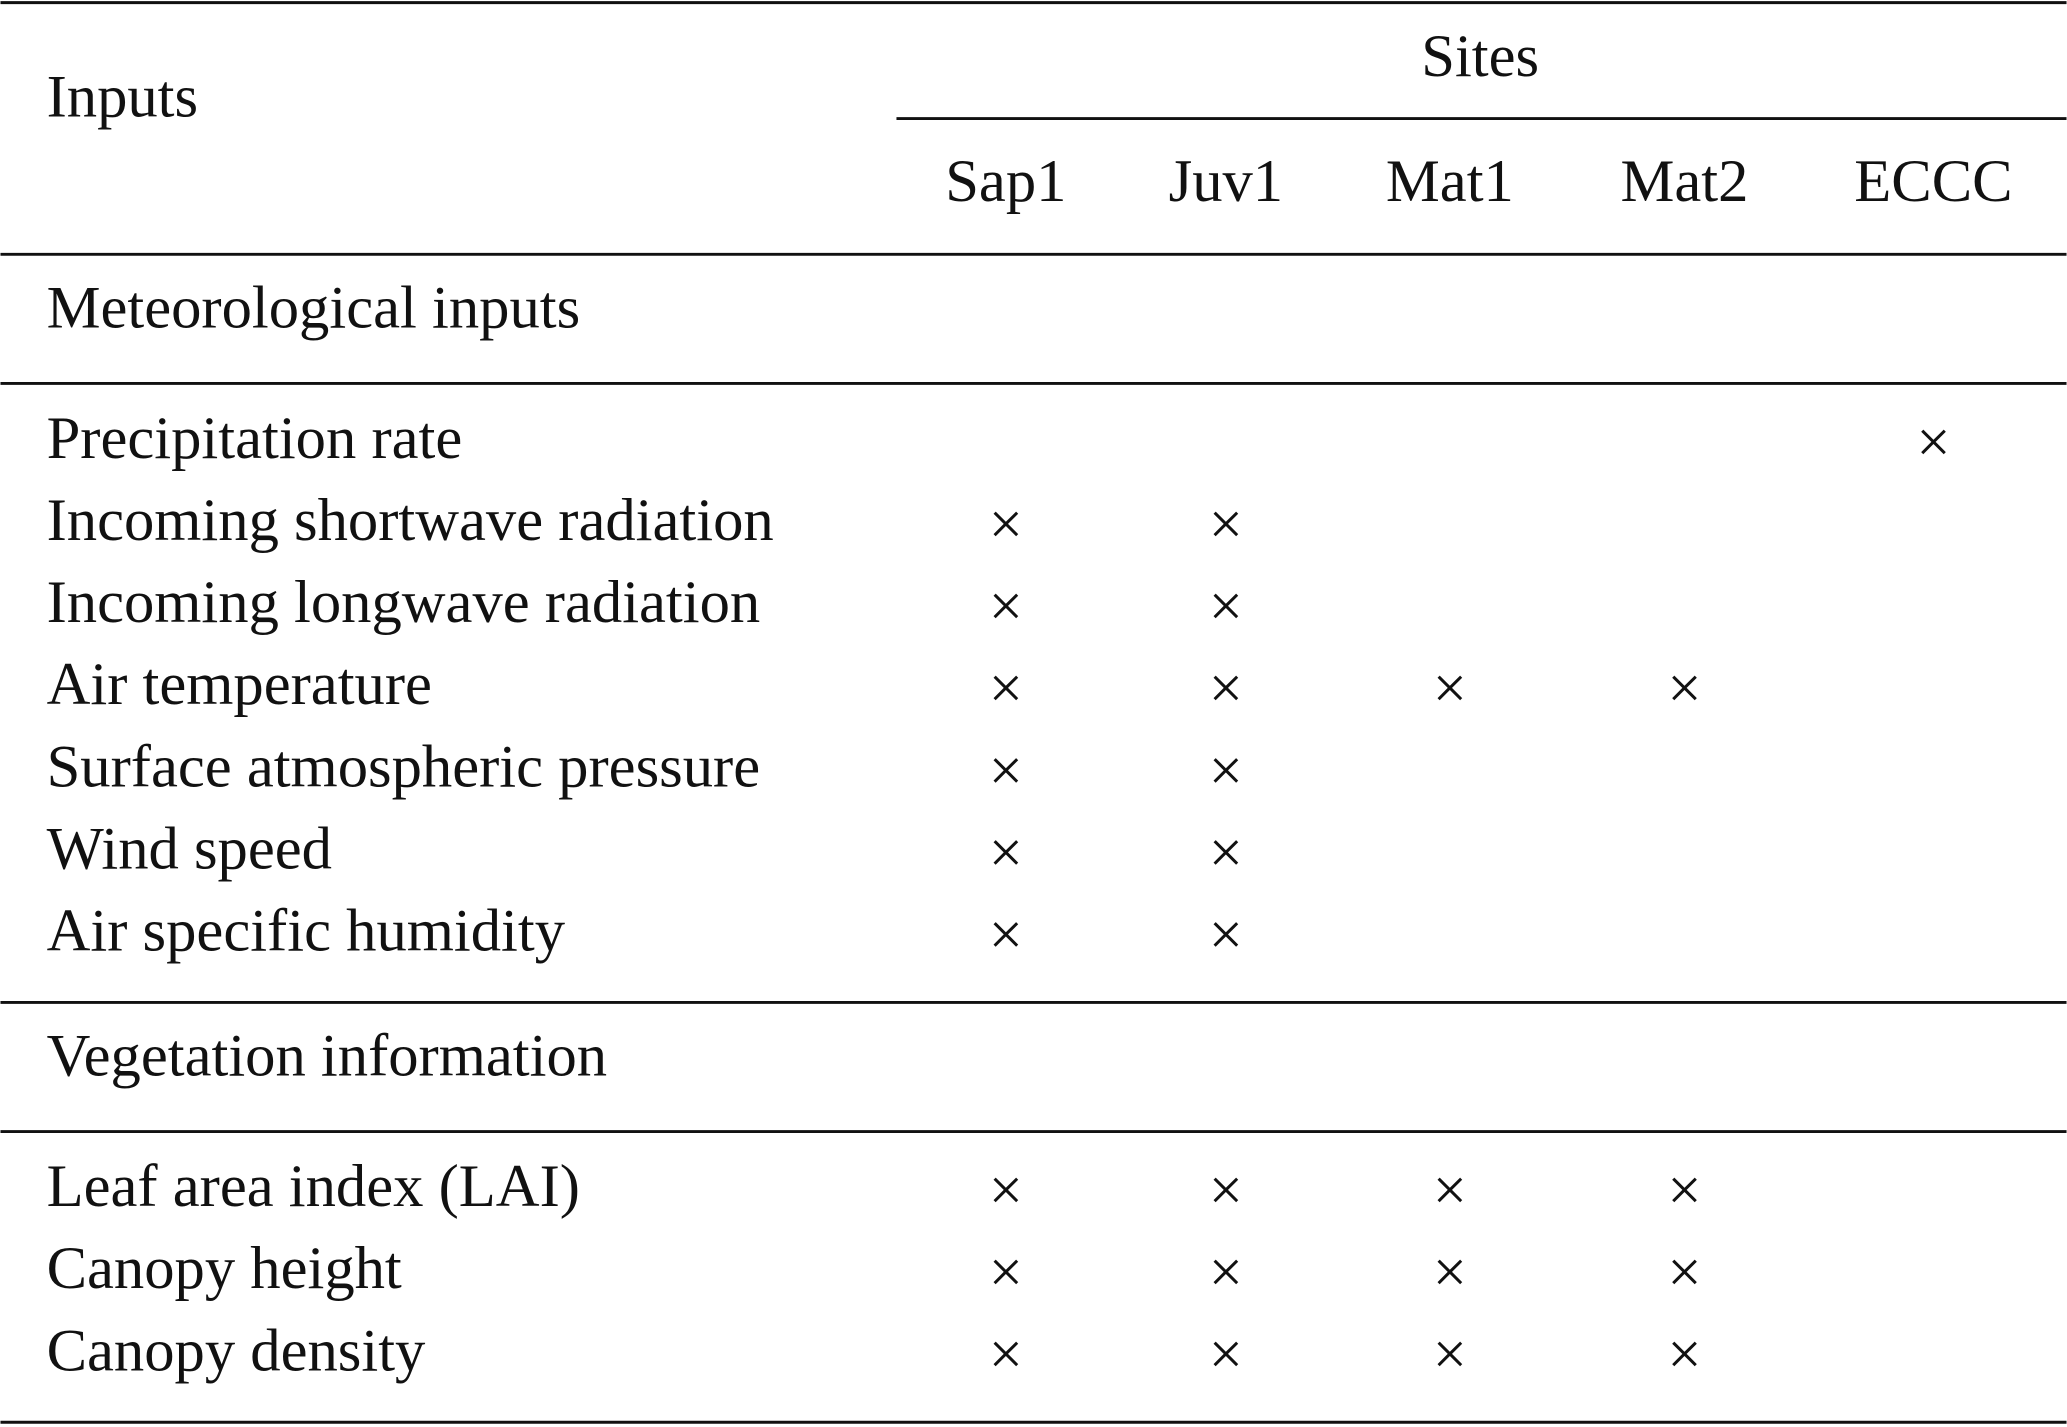  What do you see at coordinates (236, 1350) in the screenshot?
I see `row-label: Canopy density` at bounding box center [236, 1350].